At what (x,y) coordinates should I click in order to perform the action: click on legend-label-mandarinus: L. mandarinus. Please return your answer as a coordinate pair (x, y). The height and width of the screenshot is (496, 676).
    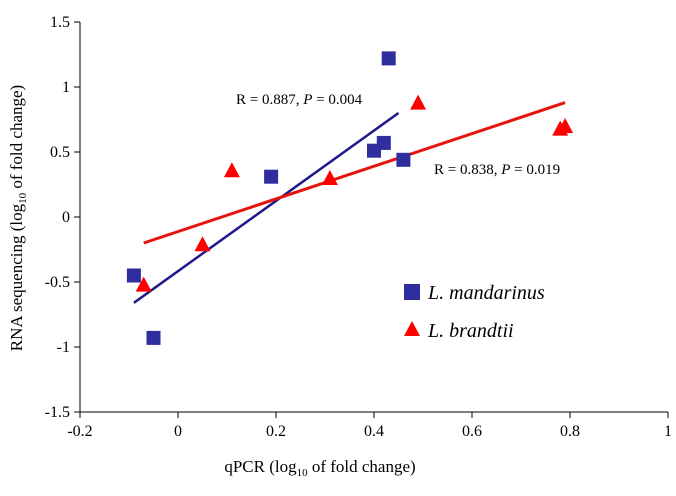
    Looking at the image, I should click on (486, 293).